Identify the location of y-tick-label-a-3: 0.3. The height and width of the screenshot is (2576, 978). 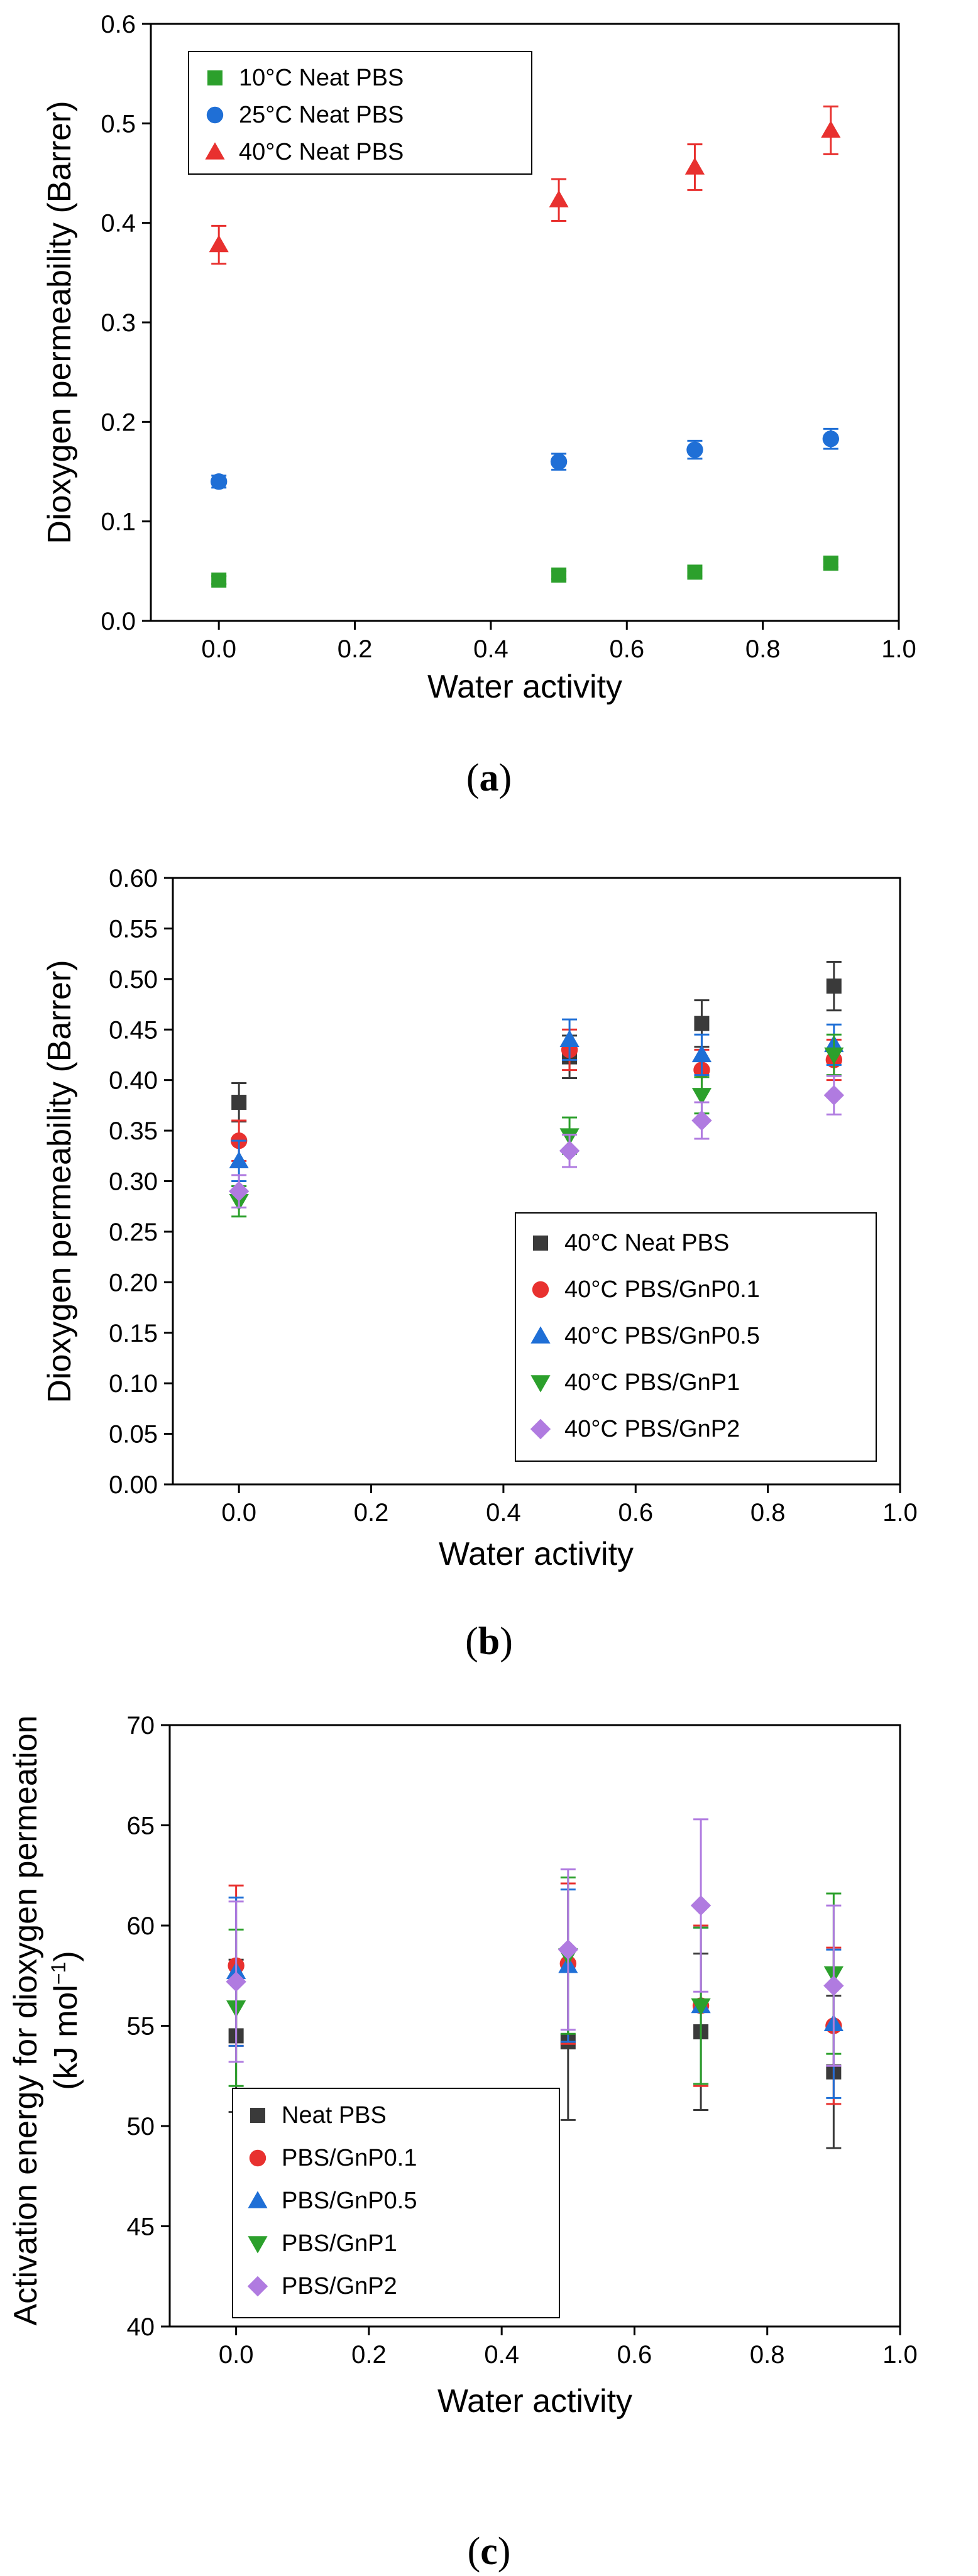
(119, 323).